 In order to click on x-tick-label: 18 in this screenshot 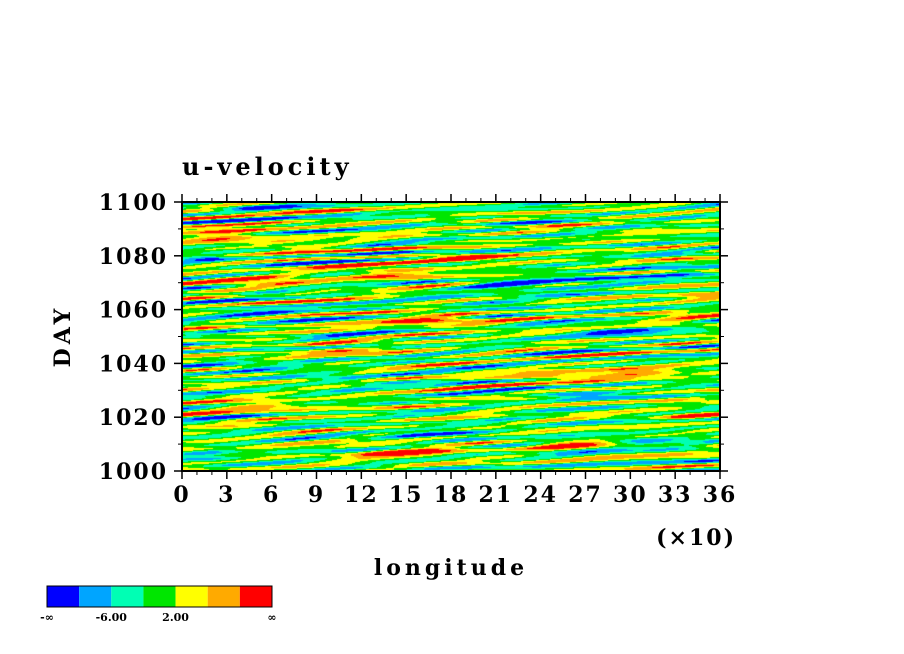, I will do `click(451, 495)`.